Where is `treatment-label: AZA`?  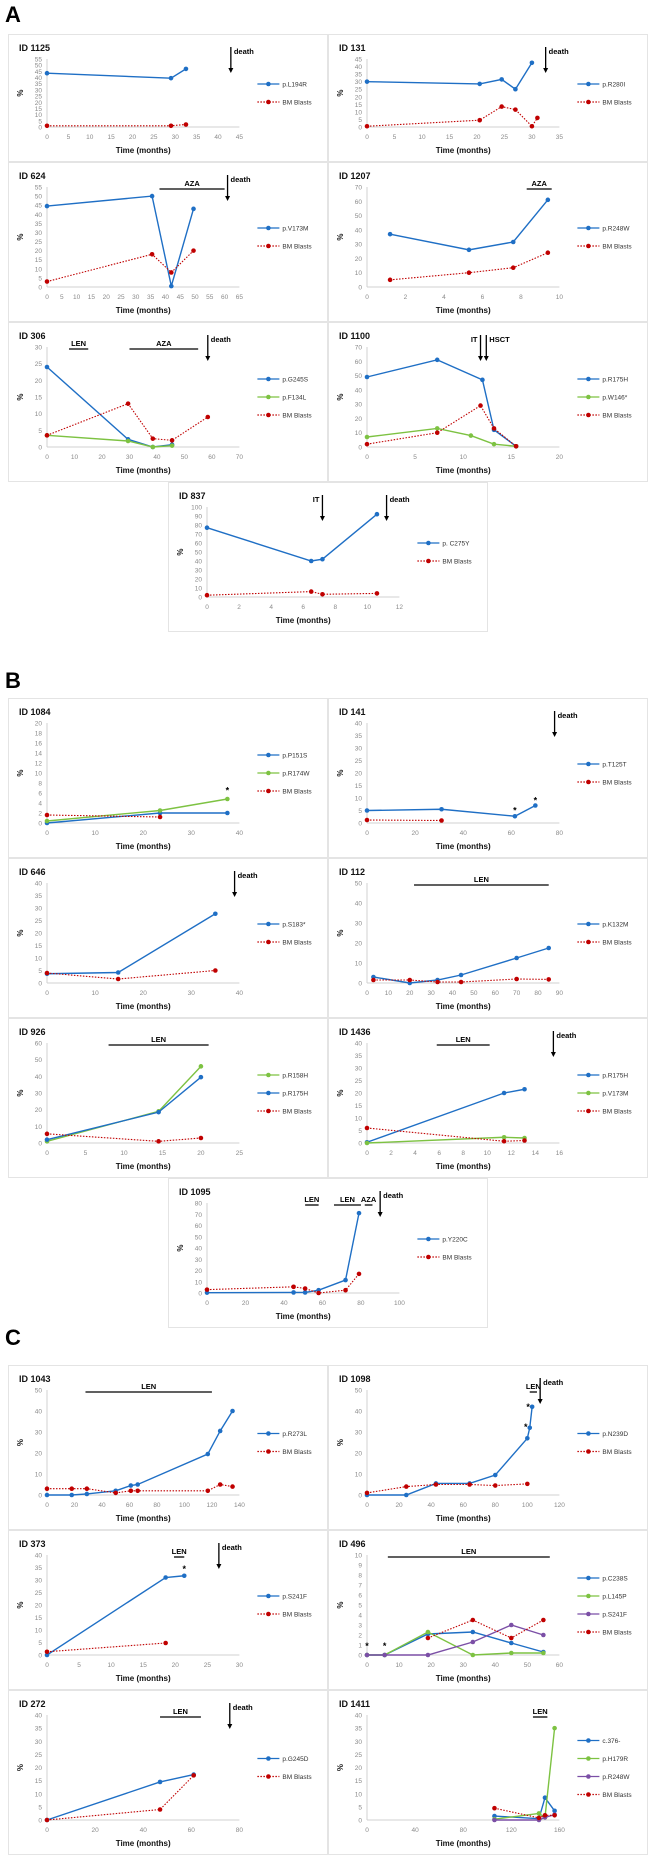
treatment-label: AZA is located at coordinates (369, 1199).